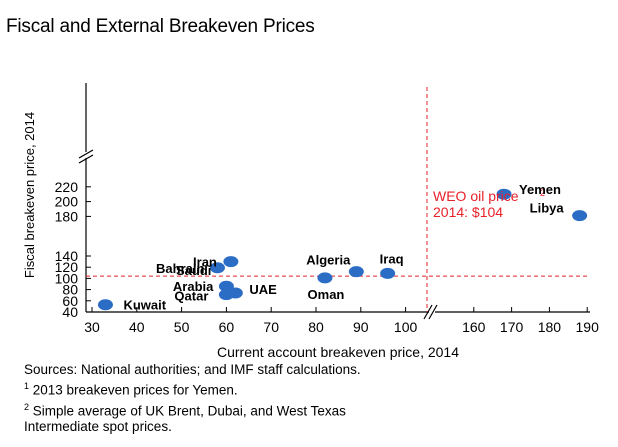 This screenshot has height=447, width=618. I want to click on point-label: Arabia, so click(193, 286).